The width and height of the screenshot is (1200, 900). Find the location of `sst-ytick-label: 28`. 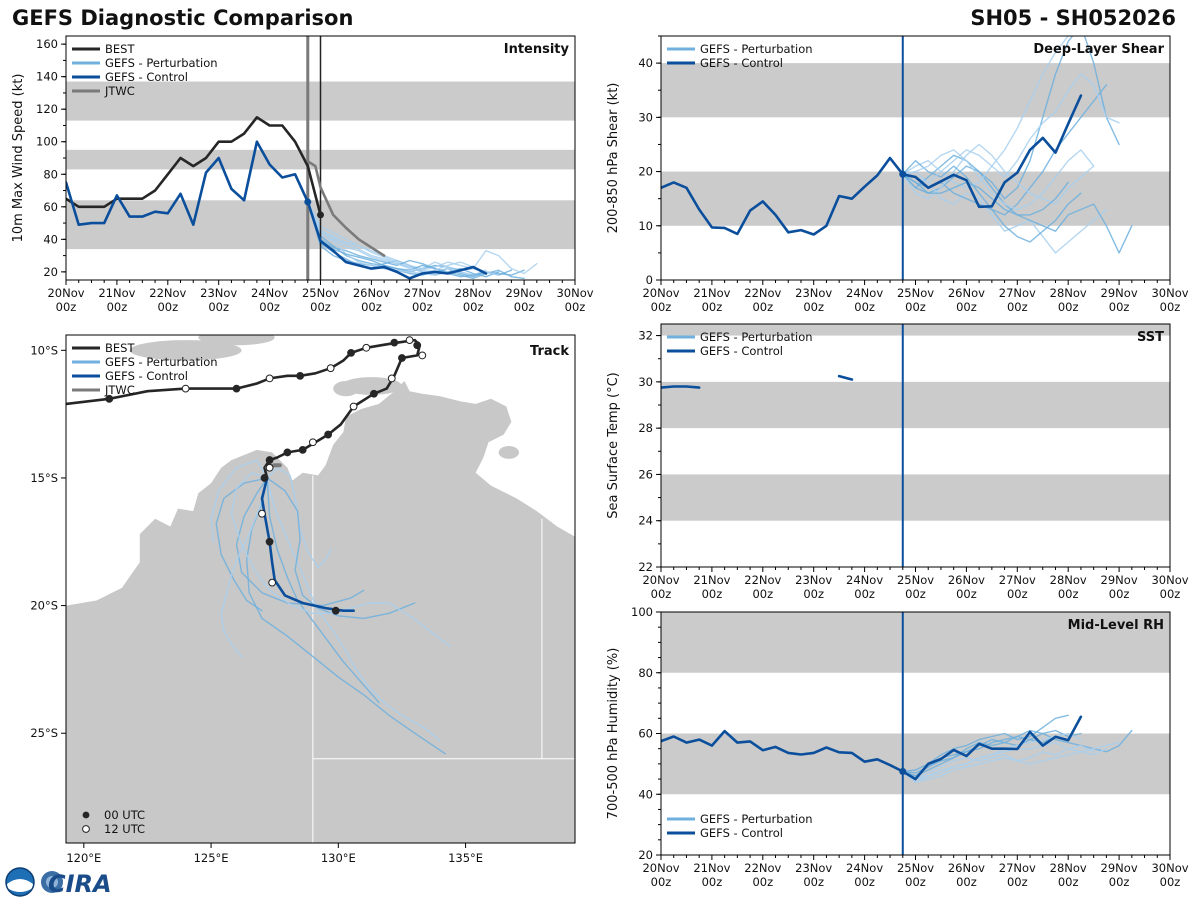

sst-ytick-label: 28 is located at coordinates (645, 428).